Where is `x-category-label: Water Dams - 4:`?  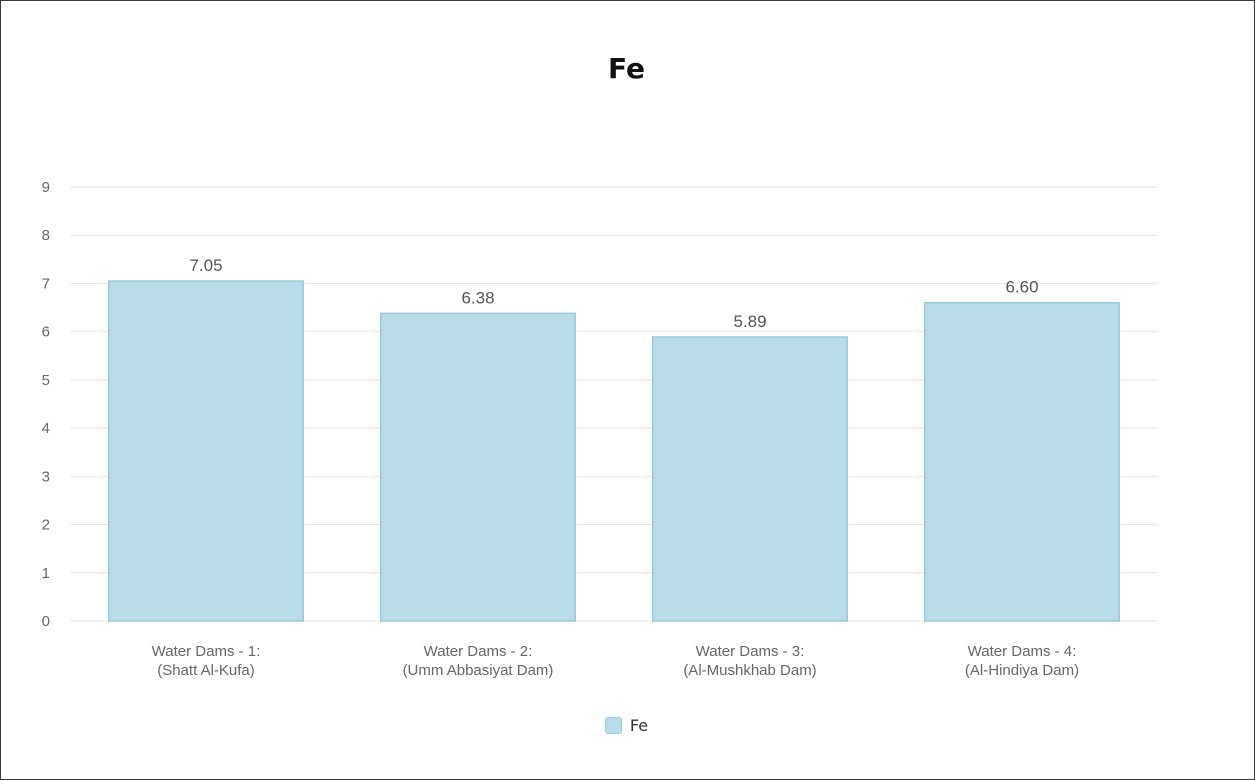 x-category-label: Water Dams - 4: is located at coordinates (1022, 651).